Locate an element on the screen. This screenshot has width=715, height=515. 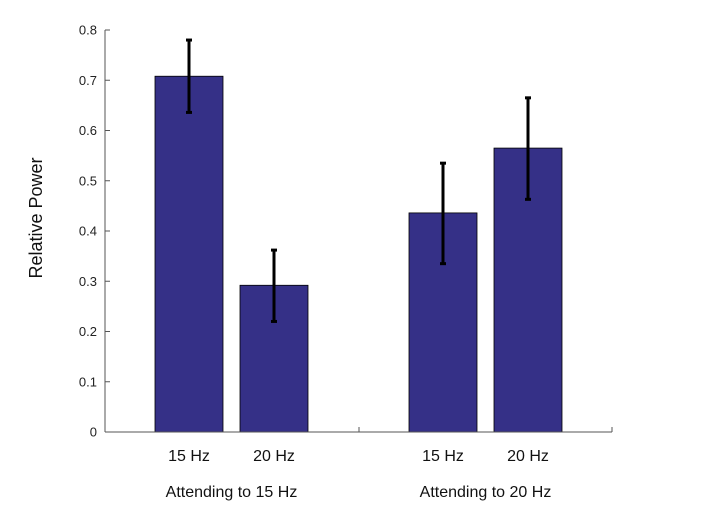
y-tick-label: 0.8 is located at coordinates (88, 30).